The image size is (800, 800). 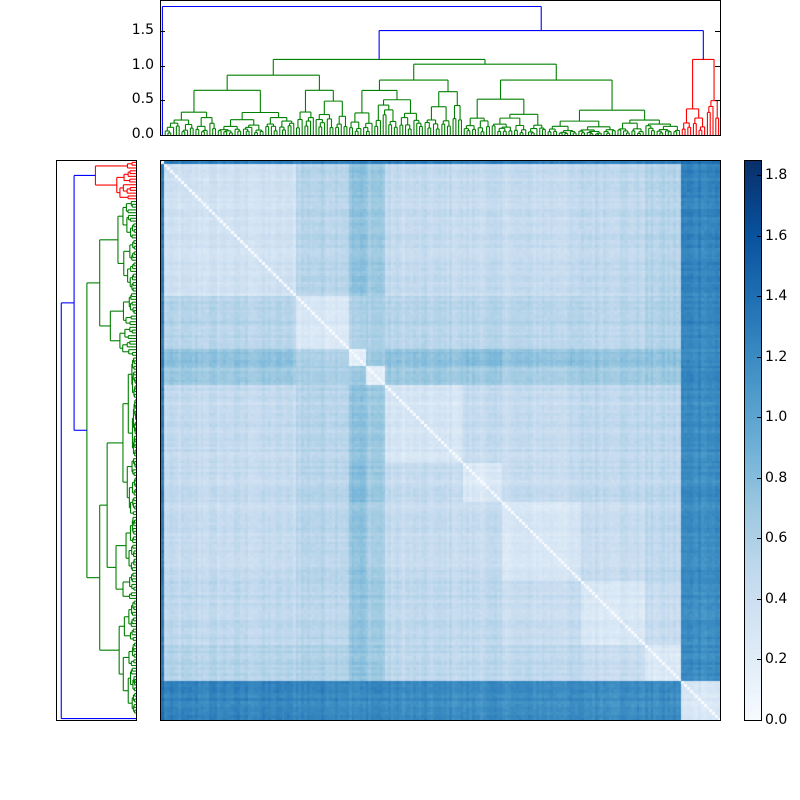 I want to click on top-dendrogram-axes, so click(x=440, y=68).